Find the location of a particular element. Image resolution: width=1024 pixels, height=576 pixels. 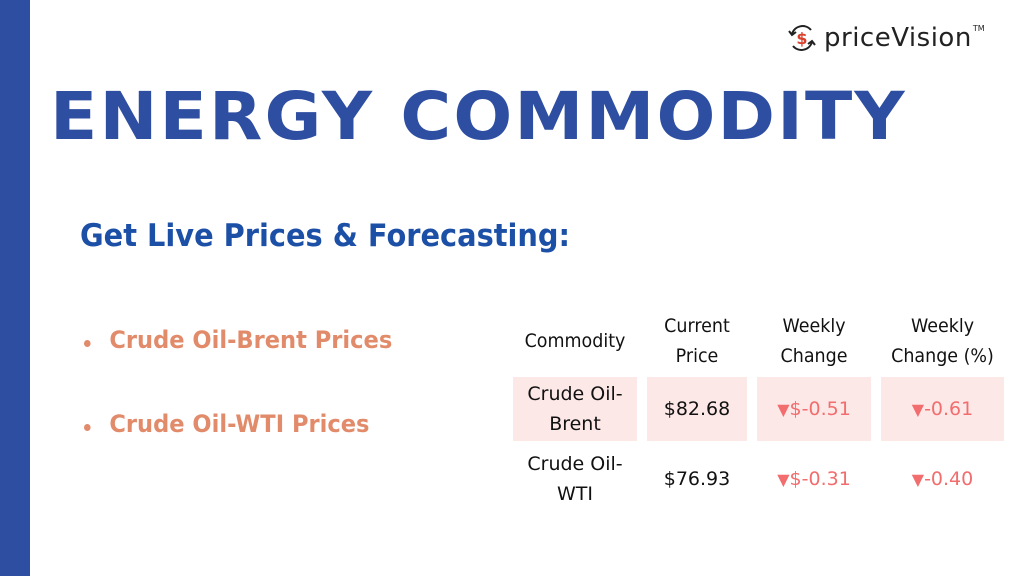

list-item: Crude Oil-Brent Prices is located at coordinates (238, 368).